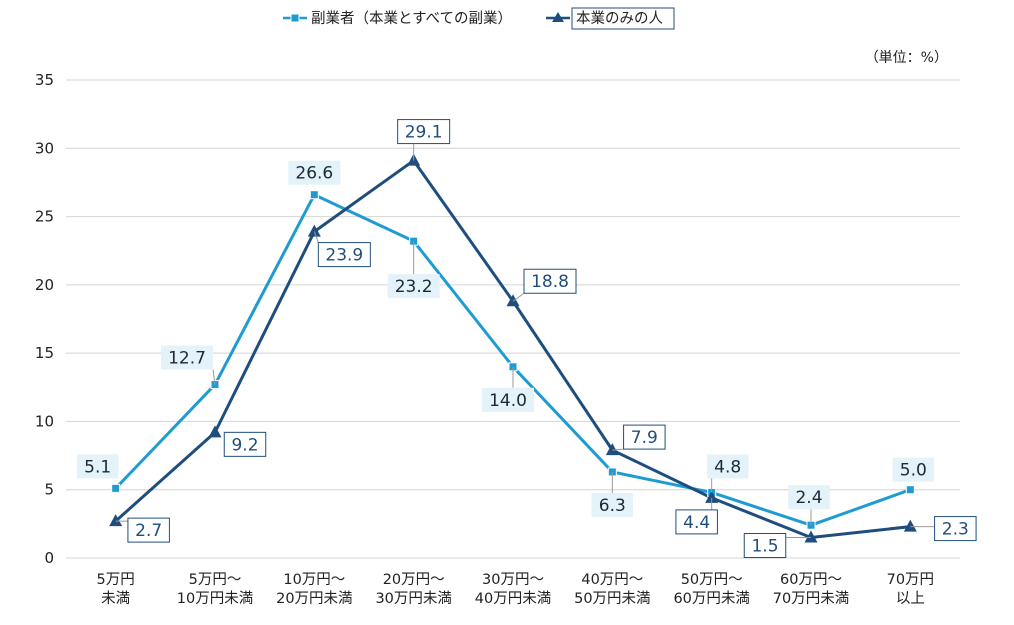  What do you see at coordinates (314, 598) in the screenshot?
I see `x-category-label: 20万円未満` at bounding box center [314, 598].